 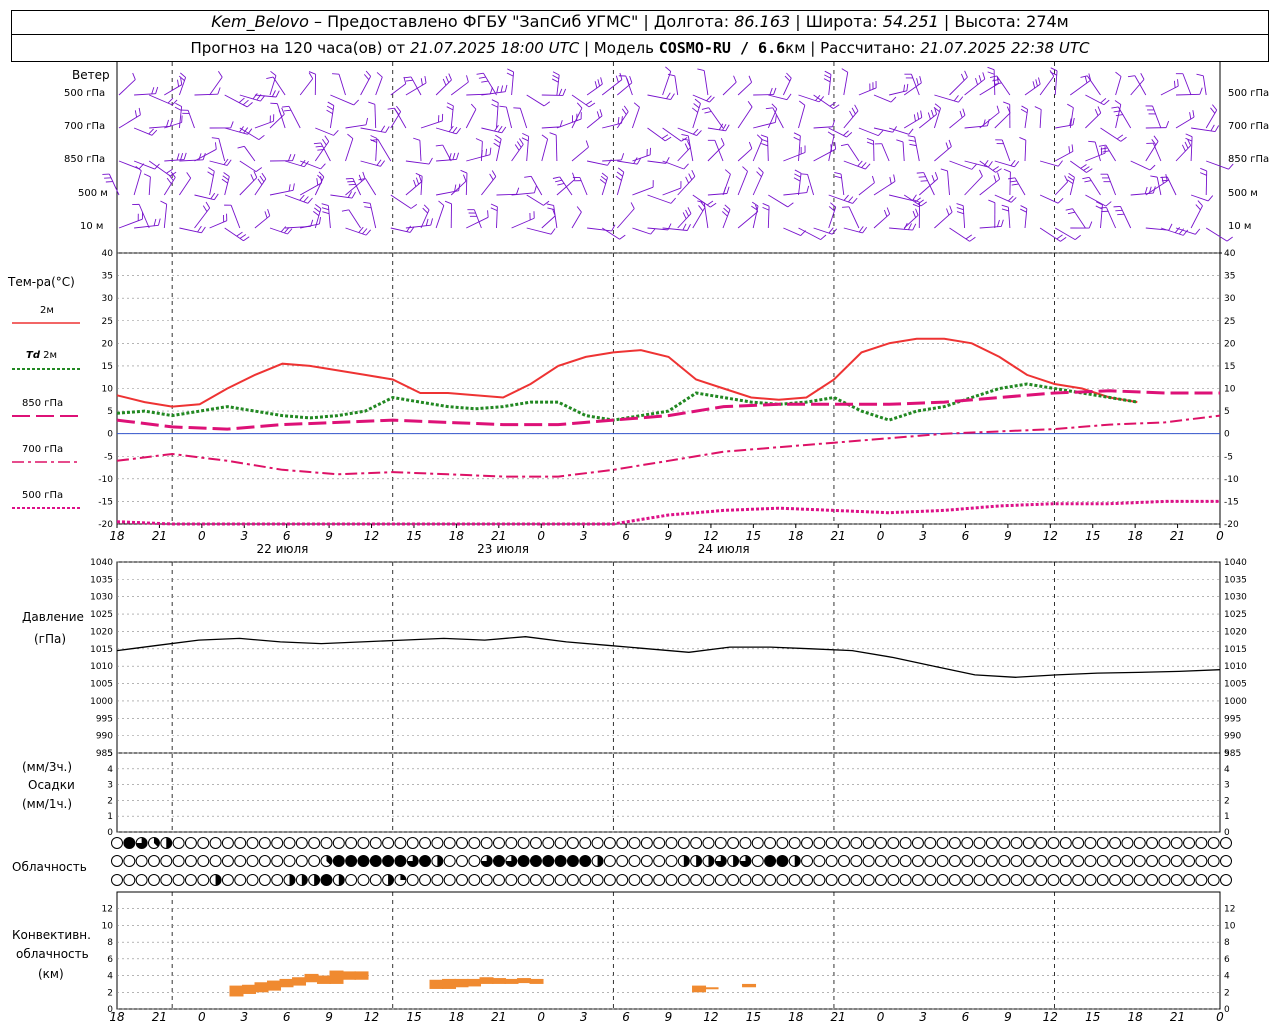 I want to click on temp-tick-right-6: 10, so click(x=1230, y=390).